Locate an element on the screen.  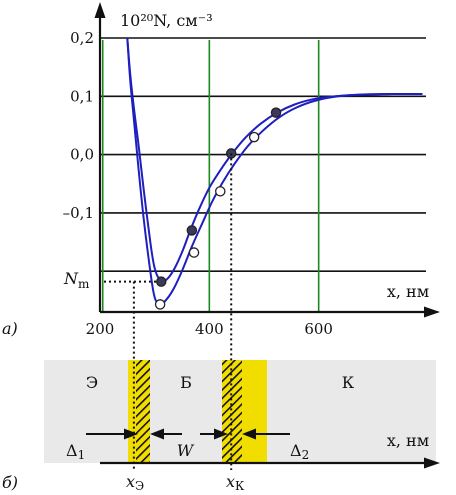
x-axis-label: x, нм is located at coordinates (408, 291).